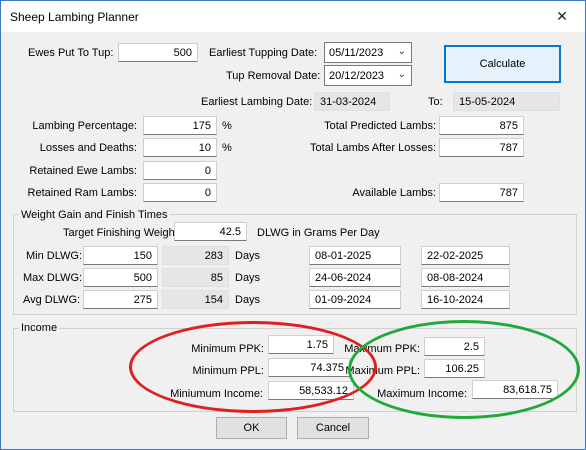 Image resolution: width=586 pixels, height=450 pixels. Describe the element at coordinates (88, 148) in the screenshot. I see `losses-label: Losses and Deaths:` at that location.